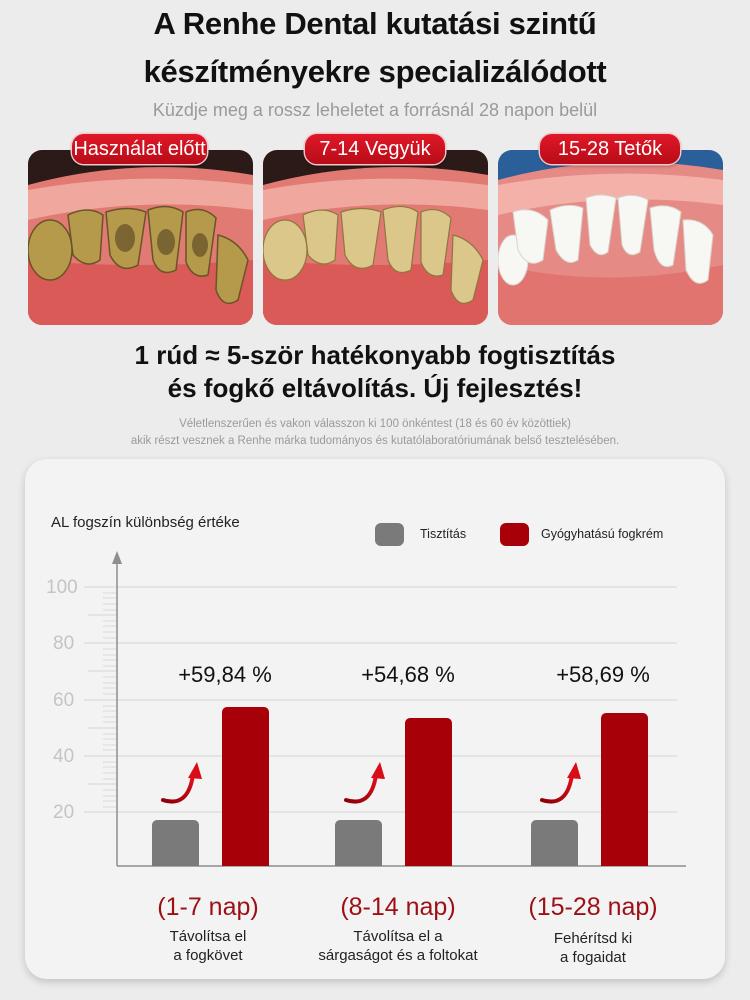 The width and height of the screenshot is (750, 1000). I want to click on annotation-pct-2: +54,68 %, so click(408, 674).